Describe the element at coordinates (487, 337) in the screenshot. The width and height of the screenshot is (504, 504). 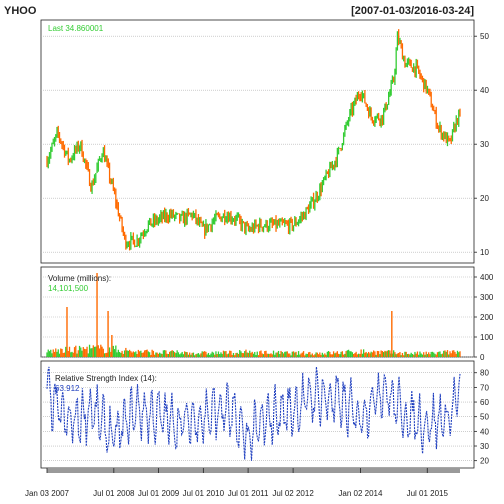
I see `volume-tick-label: 100` at that location.